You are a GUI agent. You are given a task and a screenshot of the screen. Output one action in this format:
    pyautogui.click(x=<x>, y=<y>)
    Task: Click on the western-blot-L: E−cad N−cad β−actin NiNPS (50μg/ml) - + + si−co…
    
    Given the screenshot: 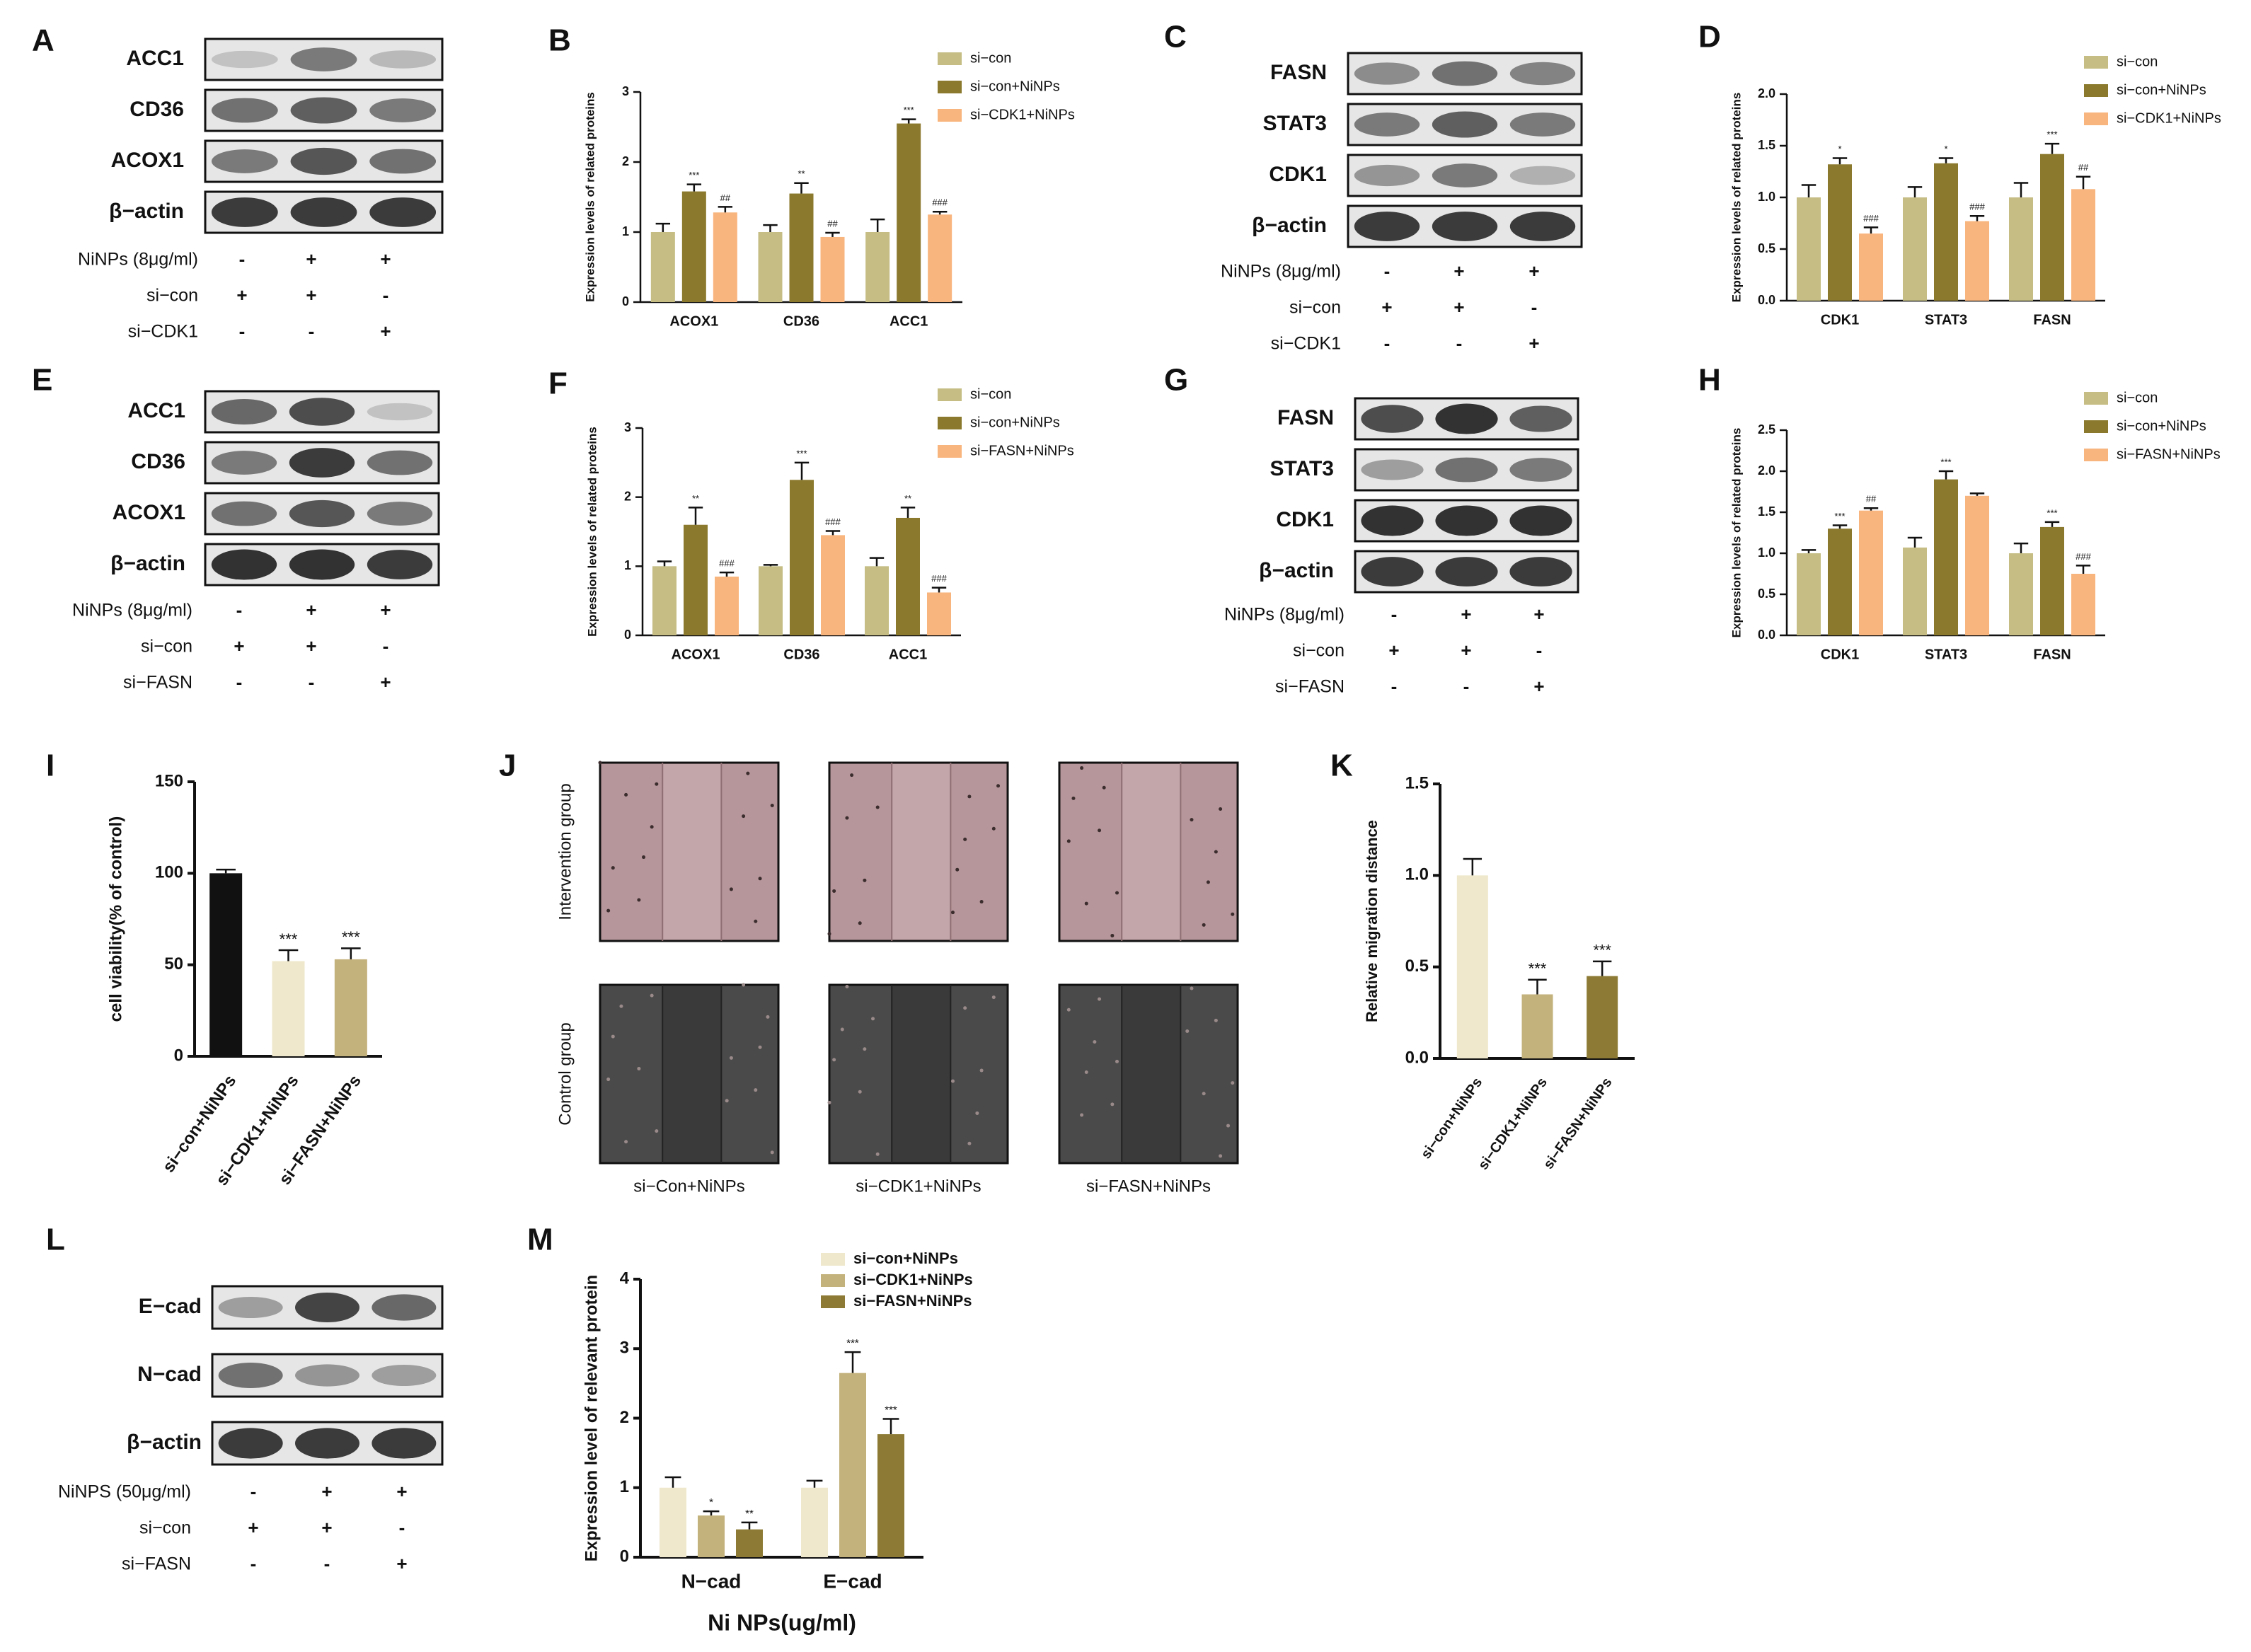 What is the action you would take?
    pyautogui.click(x=251, y=1429)
    